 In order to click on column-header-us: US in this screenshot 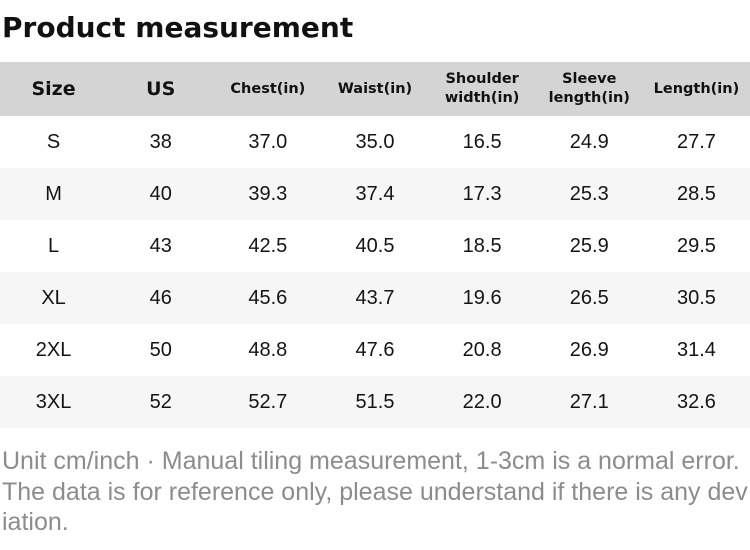, I will do `click(161, 89)`.